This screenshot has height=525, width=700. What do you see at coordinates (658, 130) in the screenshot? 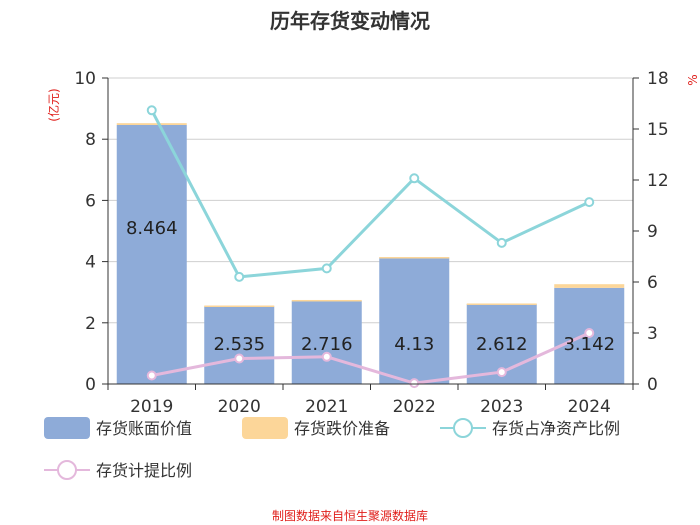
I see `right-tick-label: 15` at bounding box center [658, 130].